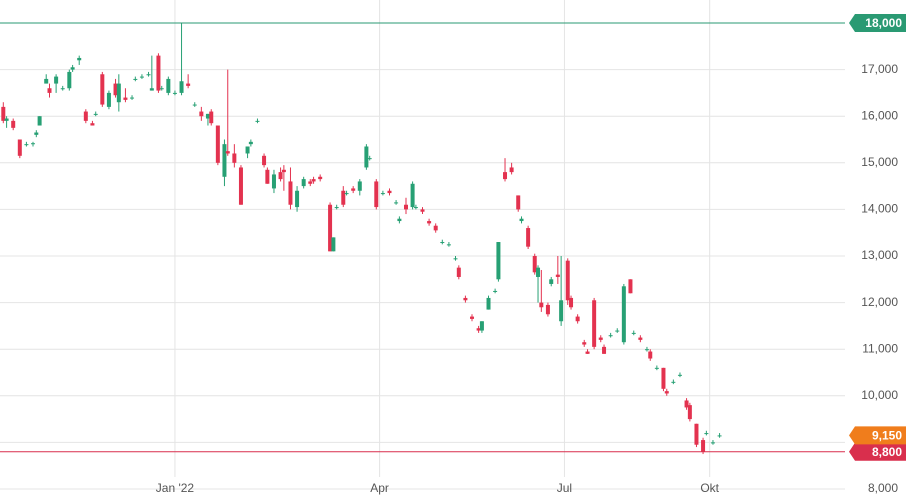 Image resolution: width=908 pixels, height=498 pixels. Describe the element at coordinates (887, 436) in the screenshot. I see `last-price-label: 9,150` at that location.